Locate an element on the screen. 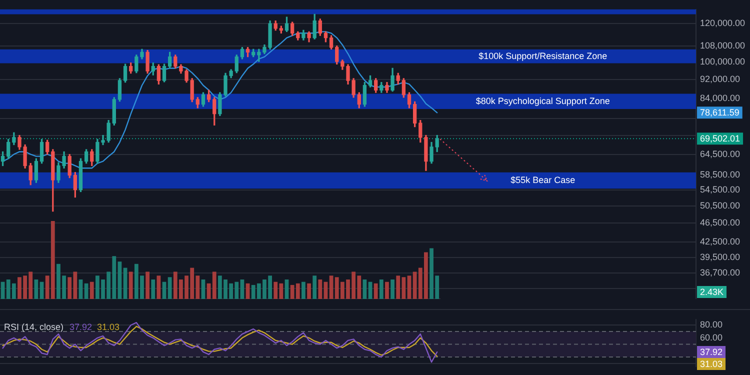  annotation: 31.03 is located at coordinates (108, 327).